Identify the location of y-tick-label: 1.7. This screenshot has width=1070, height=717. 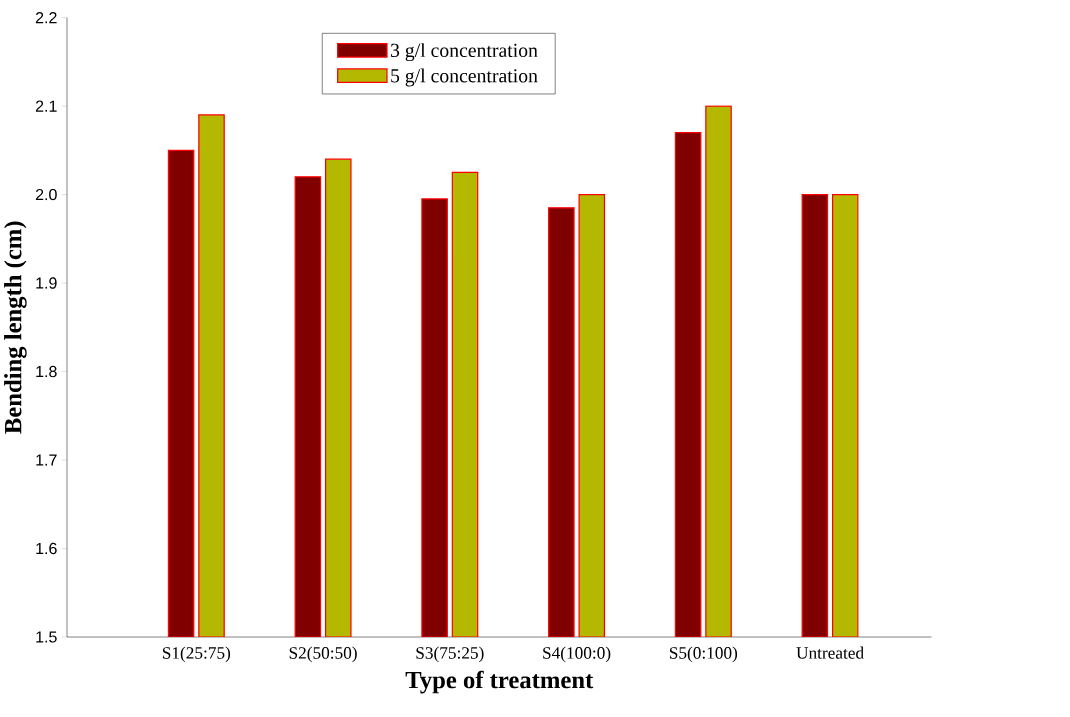
(46, 460).